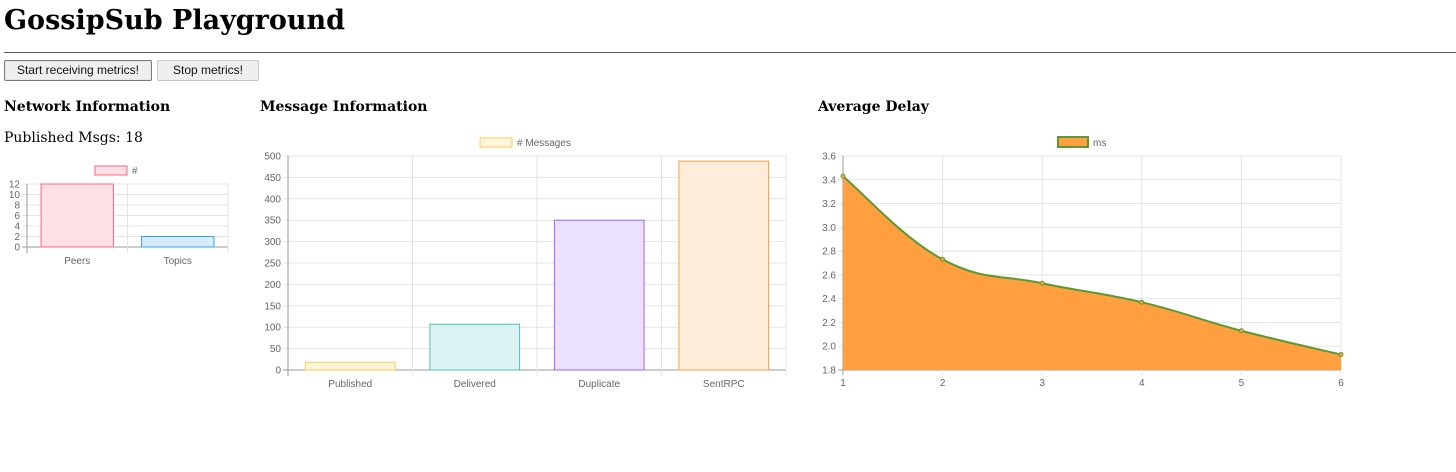 Image resolution: width=1456 pixels, height=472 pixels. What do you see at coordinates (1142, 383) in the screenshot?
I see `x-tick-label: 4` at bounding box center [1142, 383].